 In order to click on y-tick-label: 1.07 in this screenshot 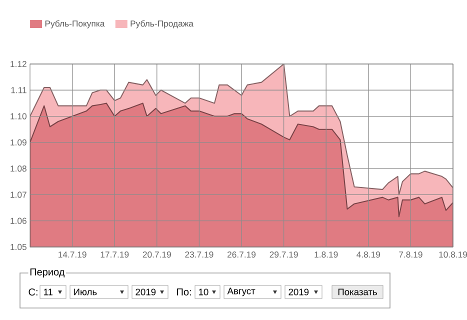, I will do `click(18, 195)`.